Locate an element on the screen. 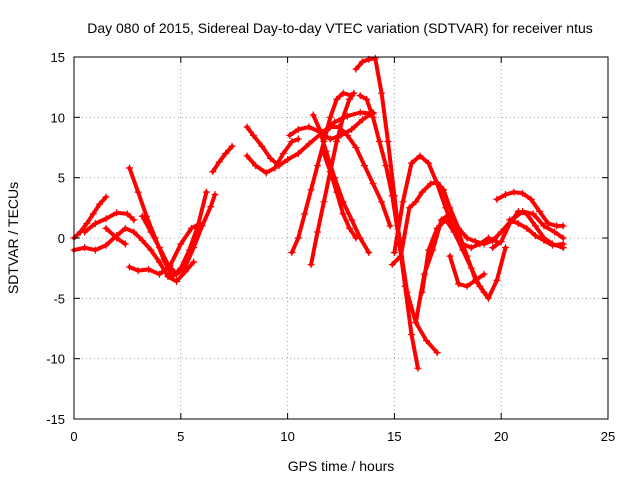 This screenshot has width=640, height=480. series-arc-d is located at coordinates (115, 236).